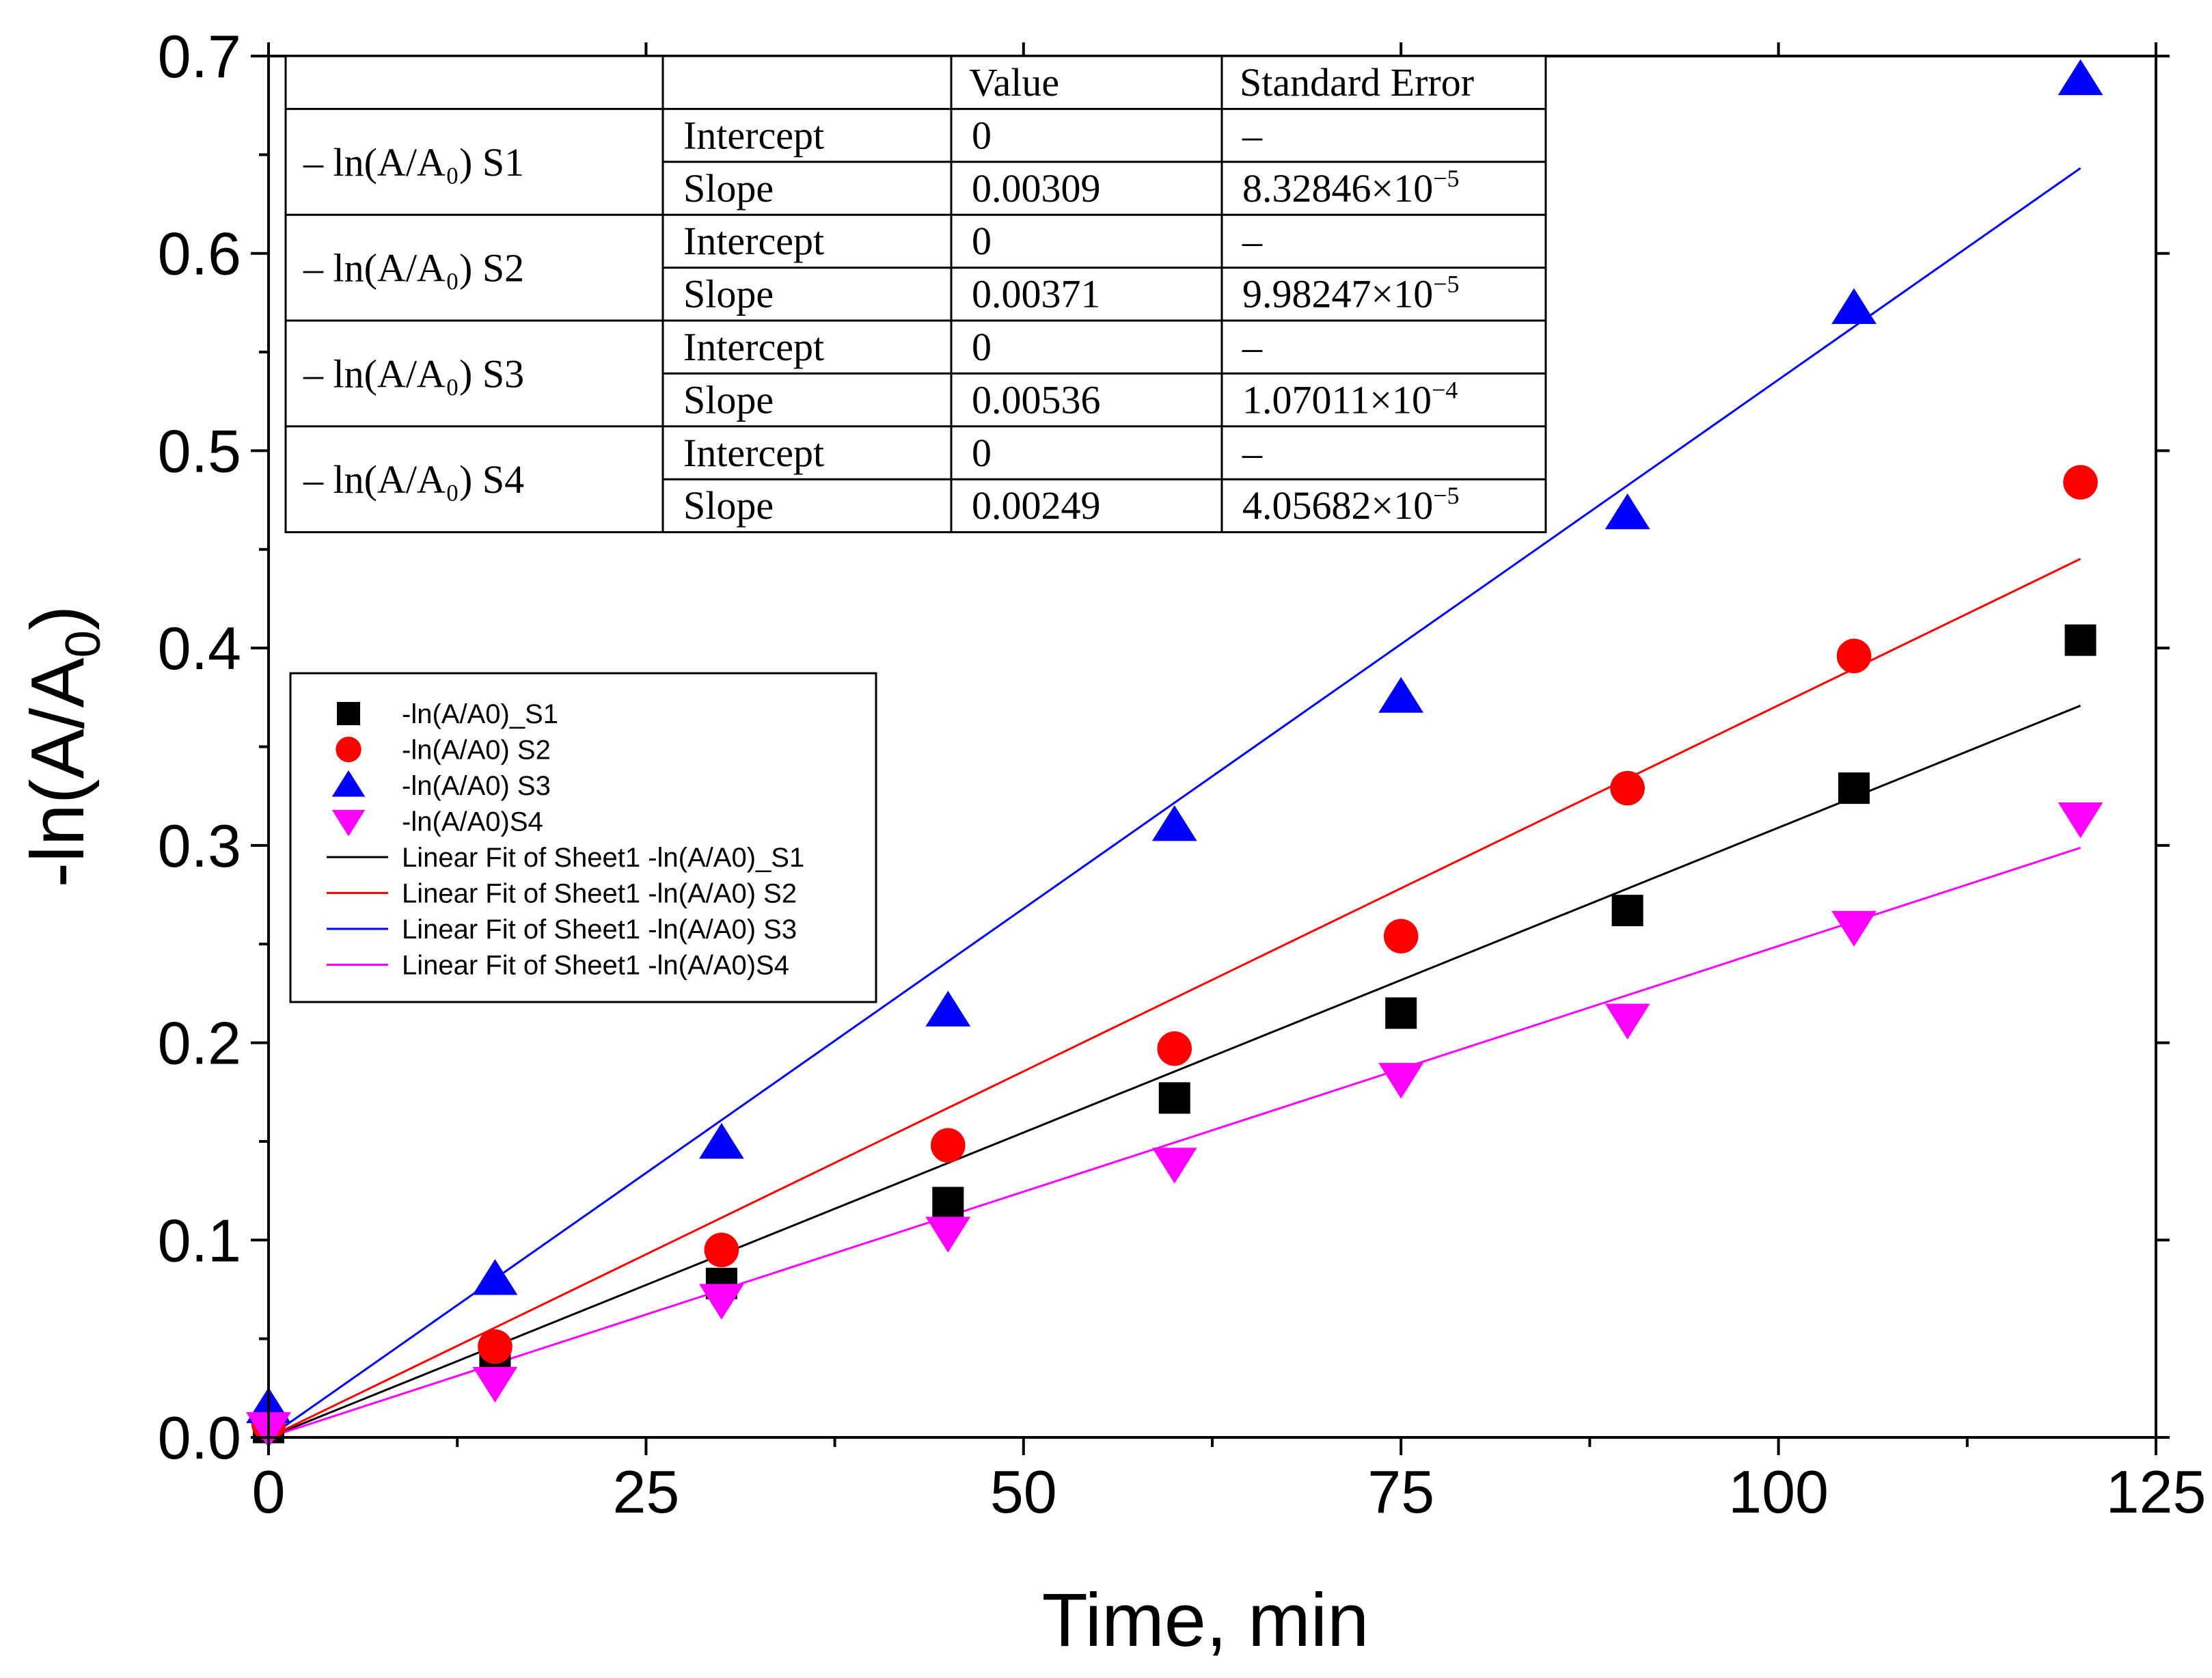 The height and width of the screenshot is (1678, 2212). What do you see at coordinates (1400, 1492) in the screenshot?
I see `x-tick-label: 75` at bounding box center [1400, 1492].